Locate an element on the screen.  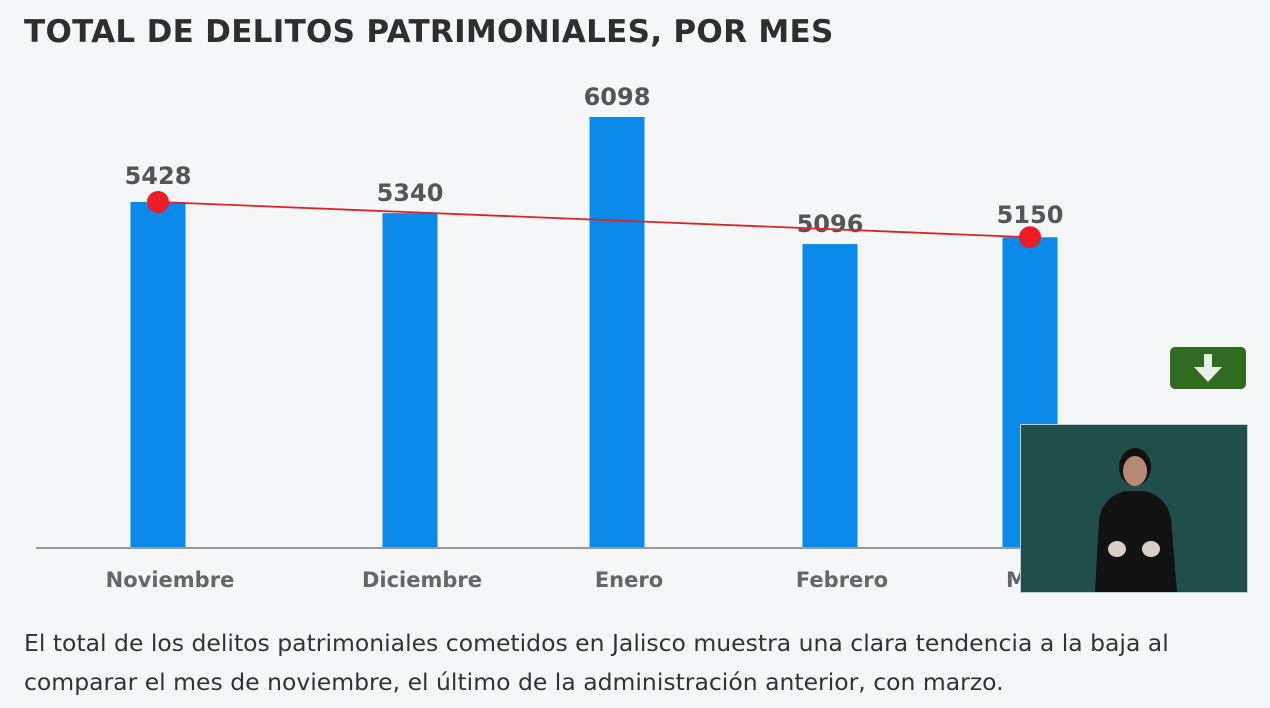
trend-line is located at coordinates (594, 220).